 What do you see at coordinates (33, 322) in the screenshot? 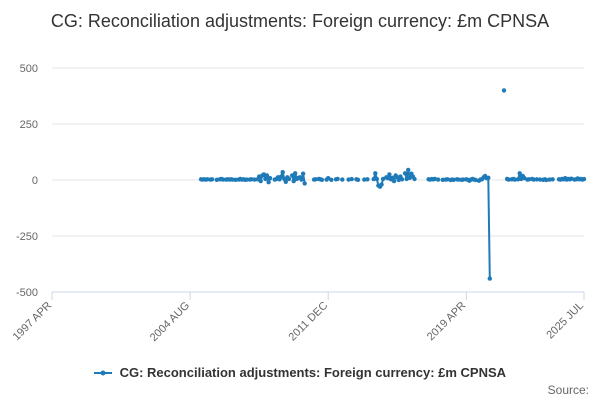
I see `x-tick-label: 1997 APR` at bounding box center [33, 322].